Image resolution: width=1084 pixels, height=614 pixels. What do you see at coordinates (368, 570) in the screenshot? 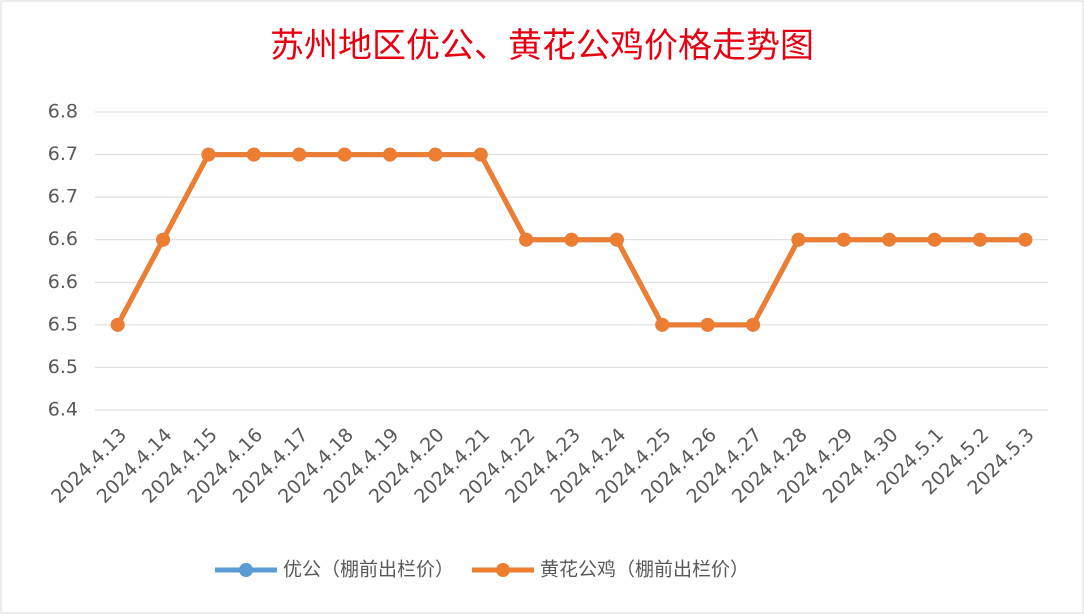
I see `legend-label: 优公（棚前出栏价）` at bounding box center [368, 570].